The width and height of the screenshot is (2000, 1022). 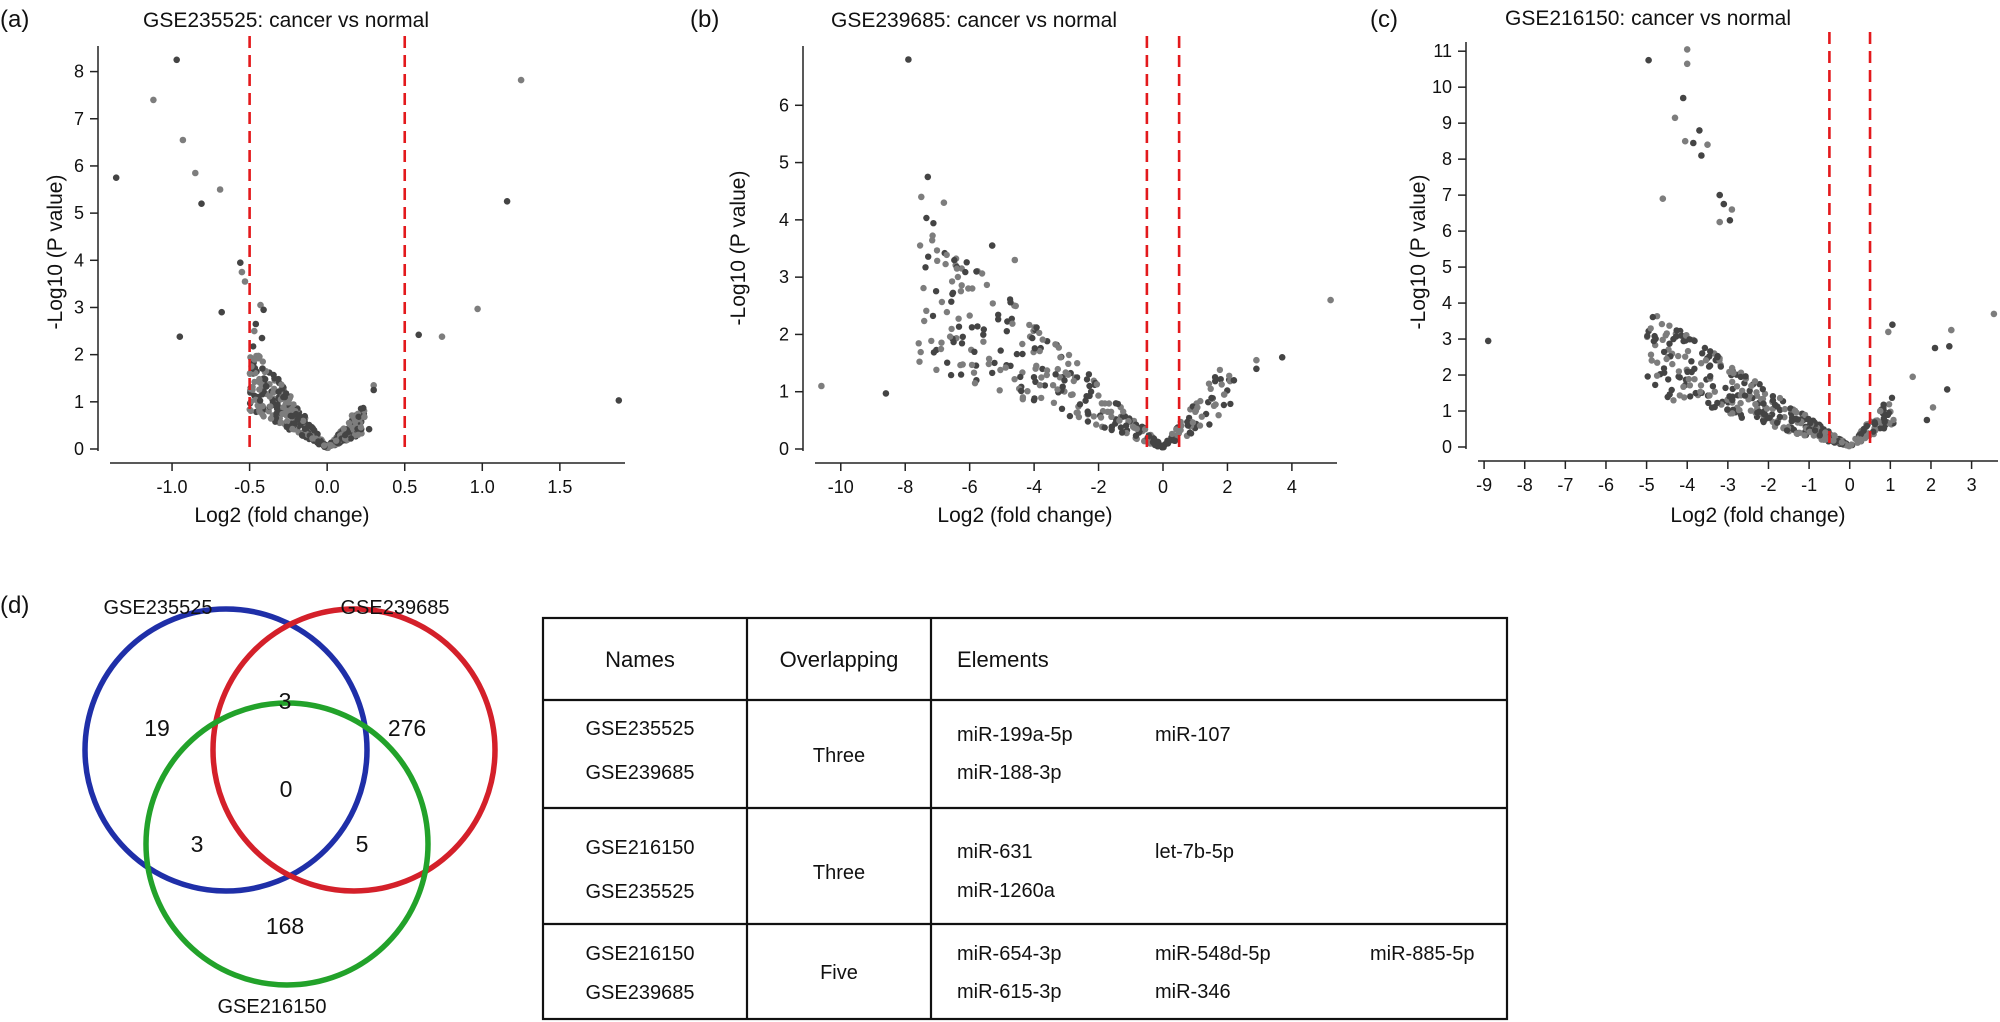 I want to click on header-names: Names, so click(x=640, y=659).